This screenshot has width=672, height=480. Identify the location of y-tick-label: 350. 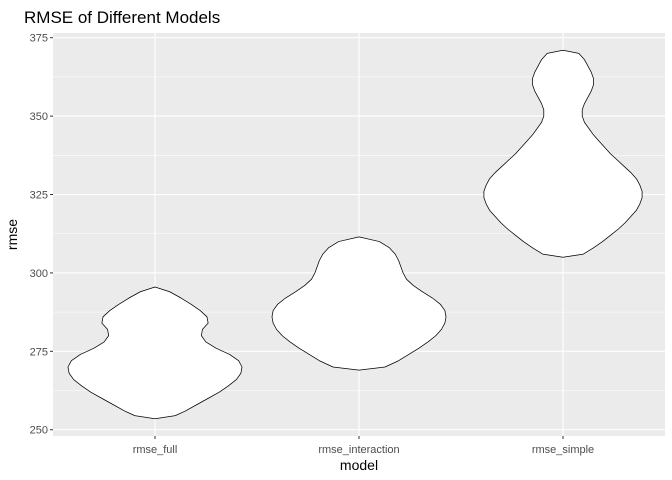
(39, 117).